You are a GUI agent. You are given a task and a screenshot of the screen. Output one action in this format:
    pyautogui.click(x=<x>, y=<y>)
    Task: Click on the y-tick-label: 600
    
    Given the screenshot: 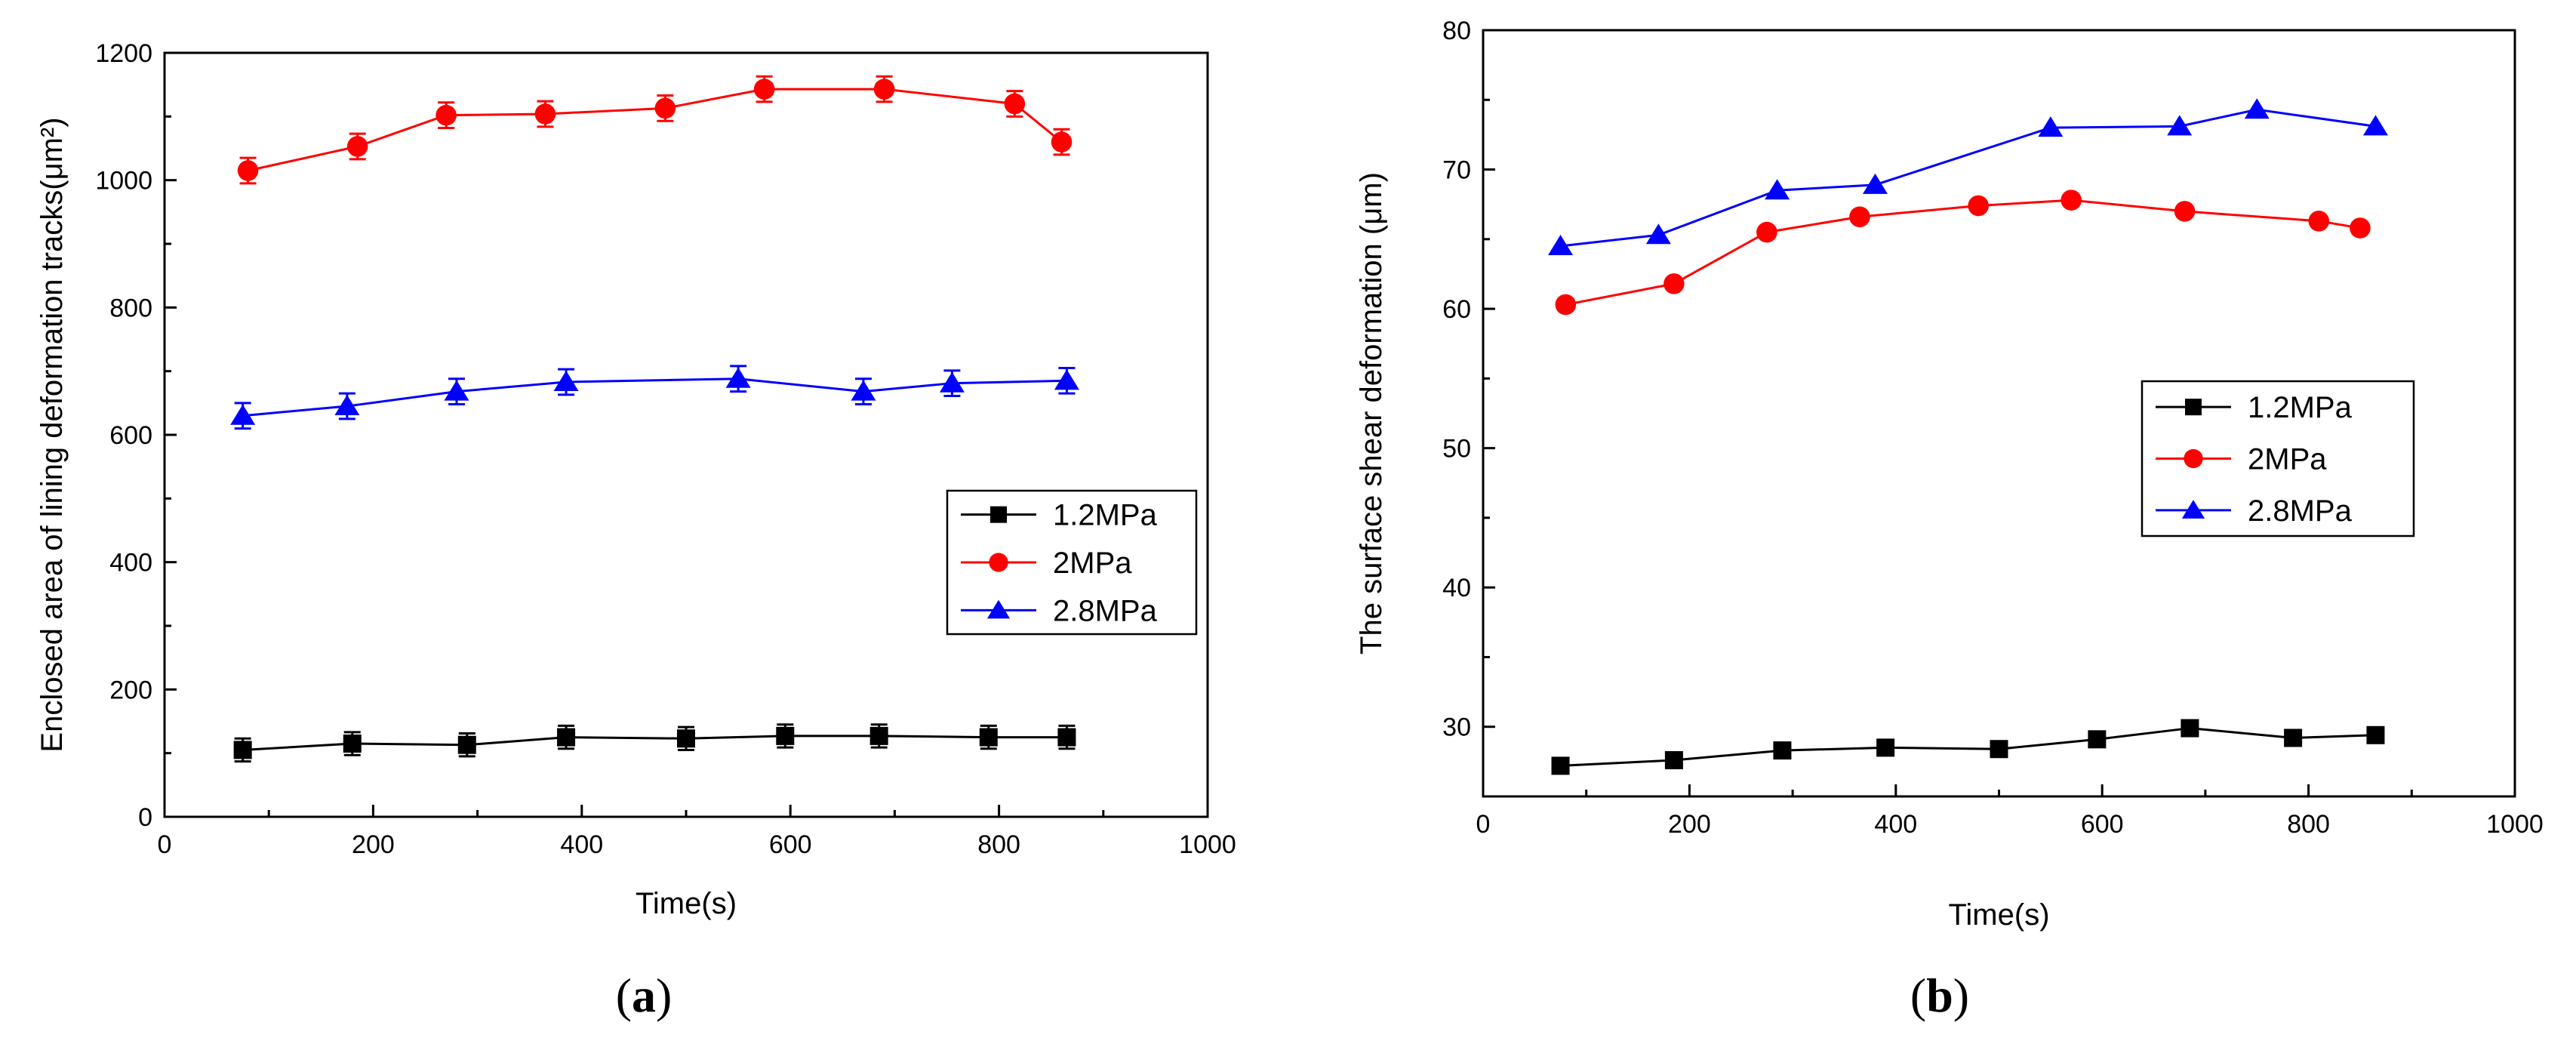 What is the action you would take?
    pyautogui.click(x=130, y=435)
    